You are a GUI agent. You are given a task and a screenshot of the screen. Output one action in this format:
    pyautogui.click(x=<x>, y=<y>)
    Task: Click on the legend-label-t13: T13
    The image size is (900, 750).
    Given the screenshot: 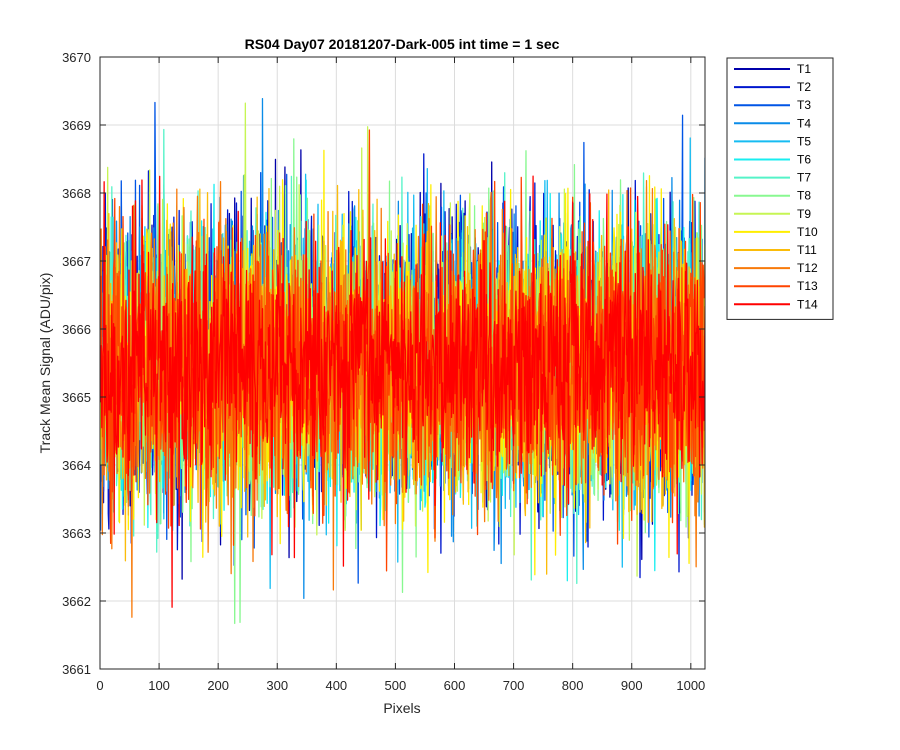 What is the action you would take?
    pyautogui.click(x=807, y=286)
    